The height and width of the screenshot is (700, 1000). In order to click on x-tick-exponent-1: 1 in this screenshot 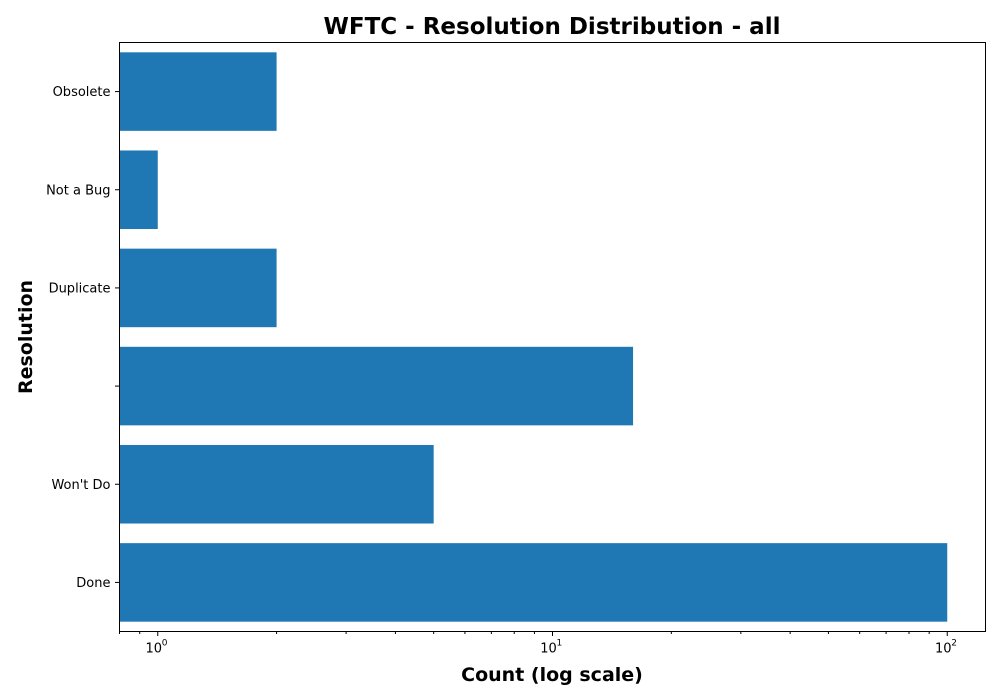, I will do `click(560, 644)`.